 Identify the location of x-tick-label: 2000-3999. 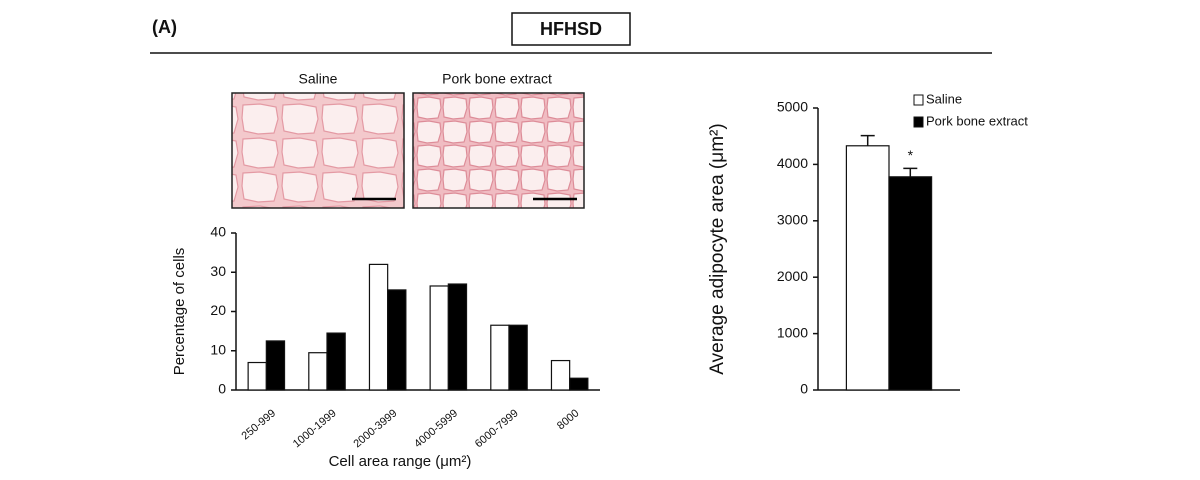
(375, 428).